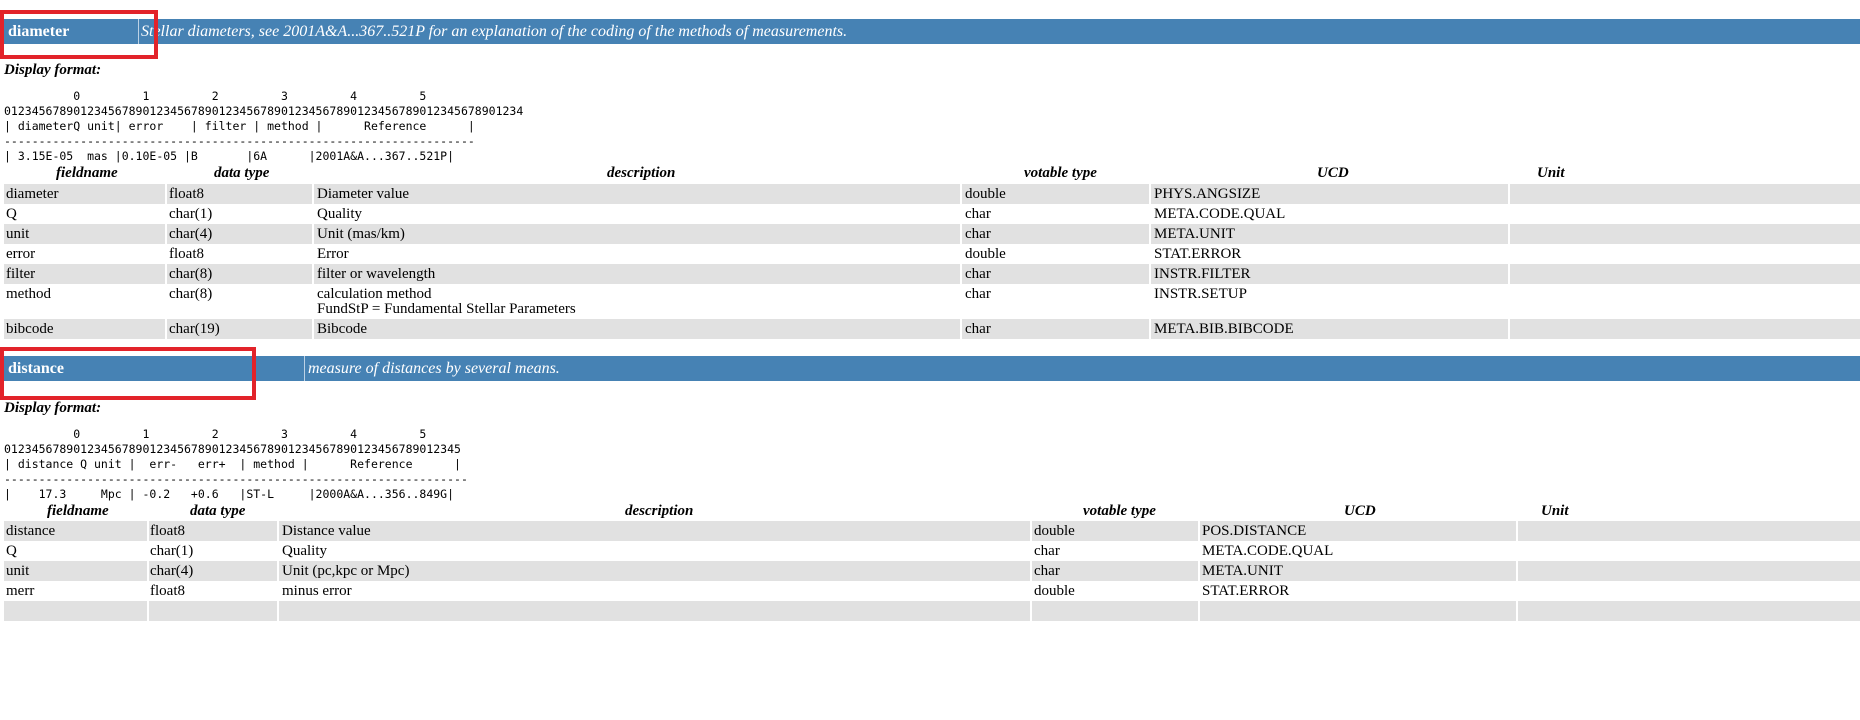 This screenshot has width=1860, height=720. Describe the element at coordinates (1202, 274) in the screenshot. I see `cell-ucd: INSTR.FILTER` at that location.